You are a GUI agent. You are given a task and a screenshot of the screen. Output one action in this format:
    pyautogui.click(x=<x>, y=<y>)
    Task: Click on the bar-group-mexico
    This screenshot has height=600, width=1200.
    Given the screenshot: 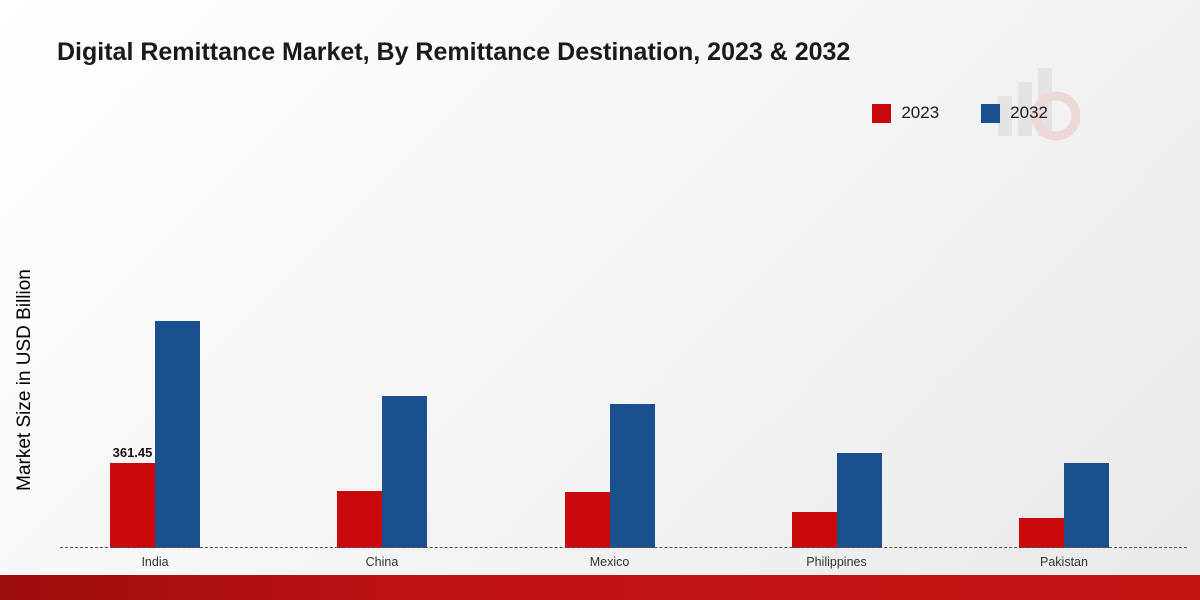 What is the action you would take?
    pyautogui.click(x=609, y=475)
    